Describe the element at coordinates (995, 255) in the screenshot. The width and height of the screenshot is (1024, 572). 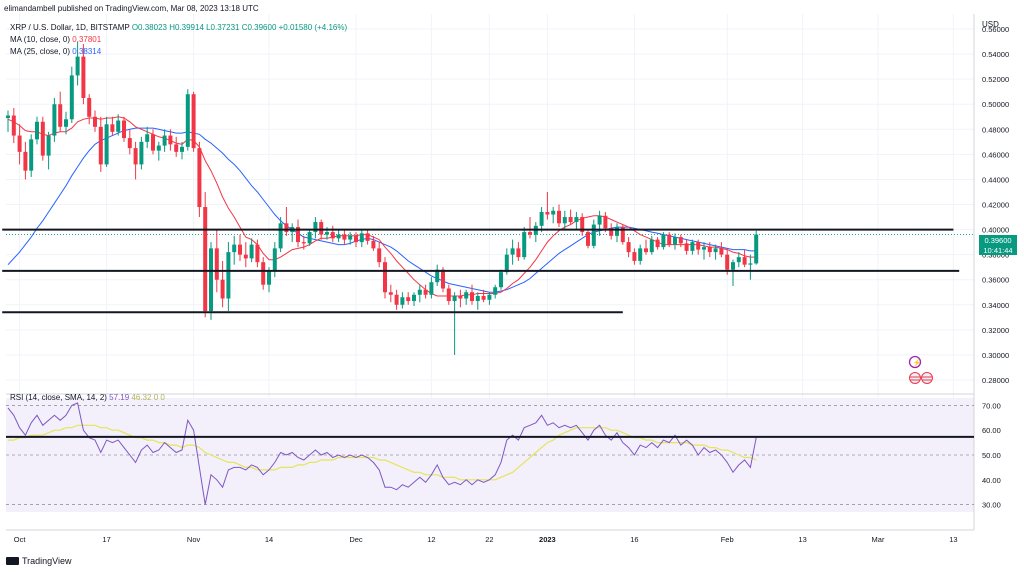
I see `price-tick-label: 0.38000` at that location.